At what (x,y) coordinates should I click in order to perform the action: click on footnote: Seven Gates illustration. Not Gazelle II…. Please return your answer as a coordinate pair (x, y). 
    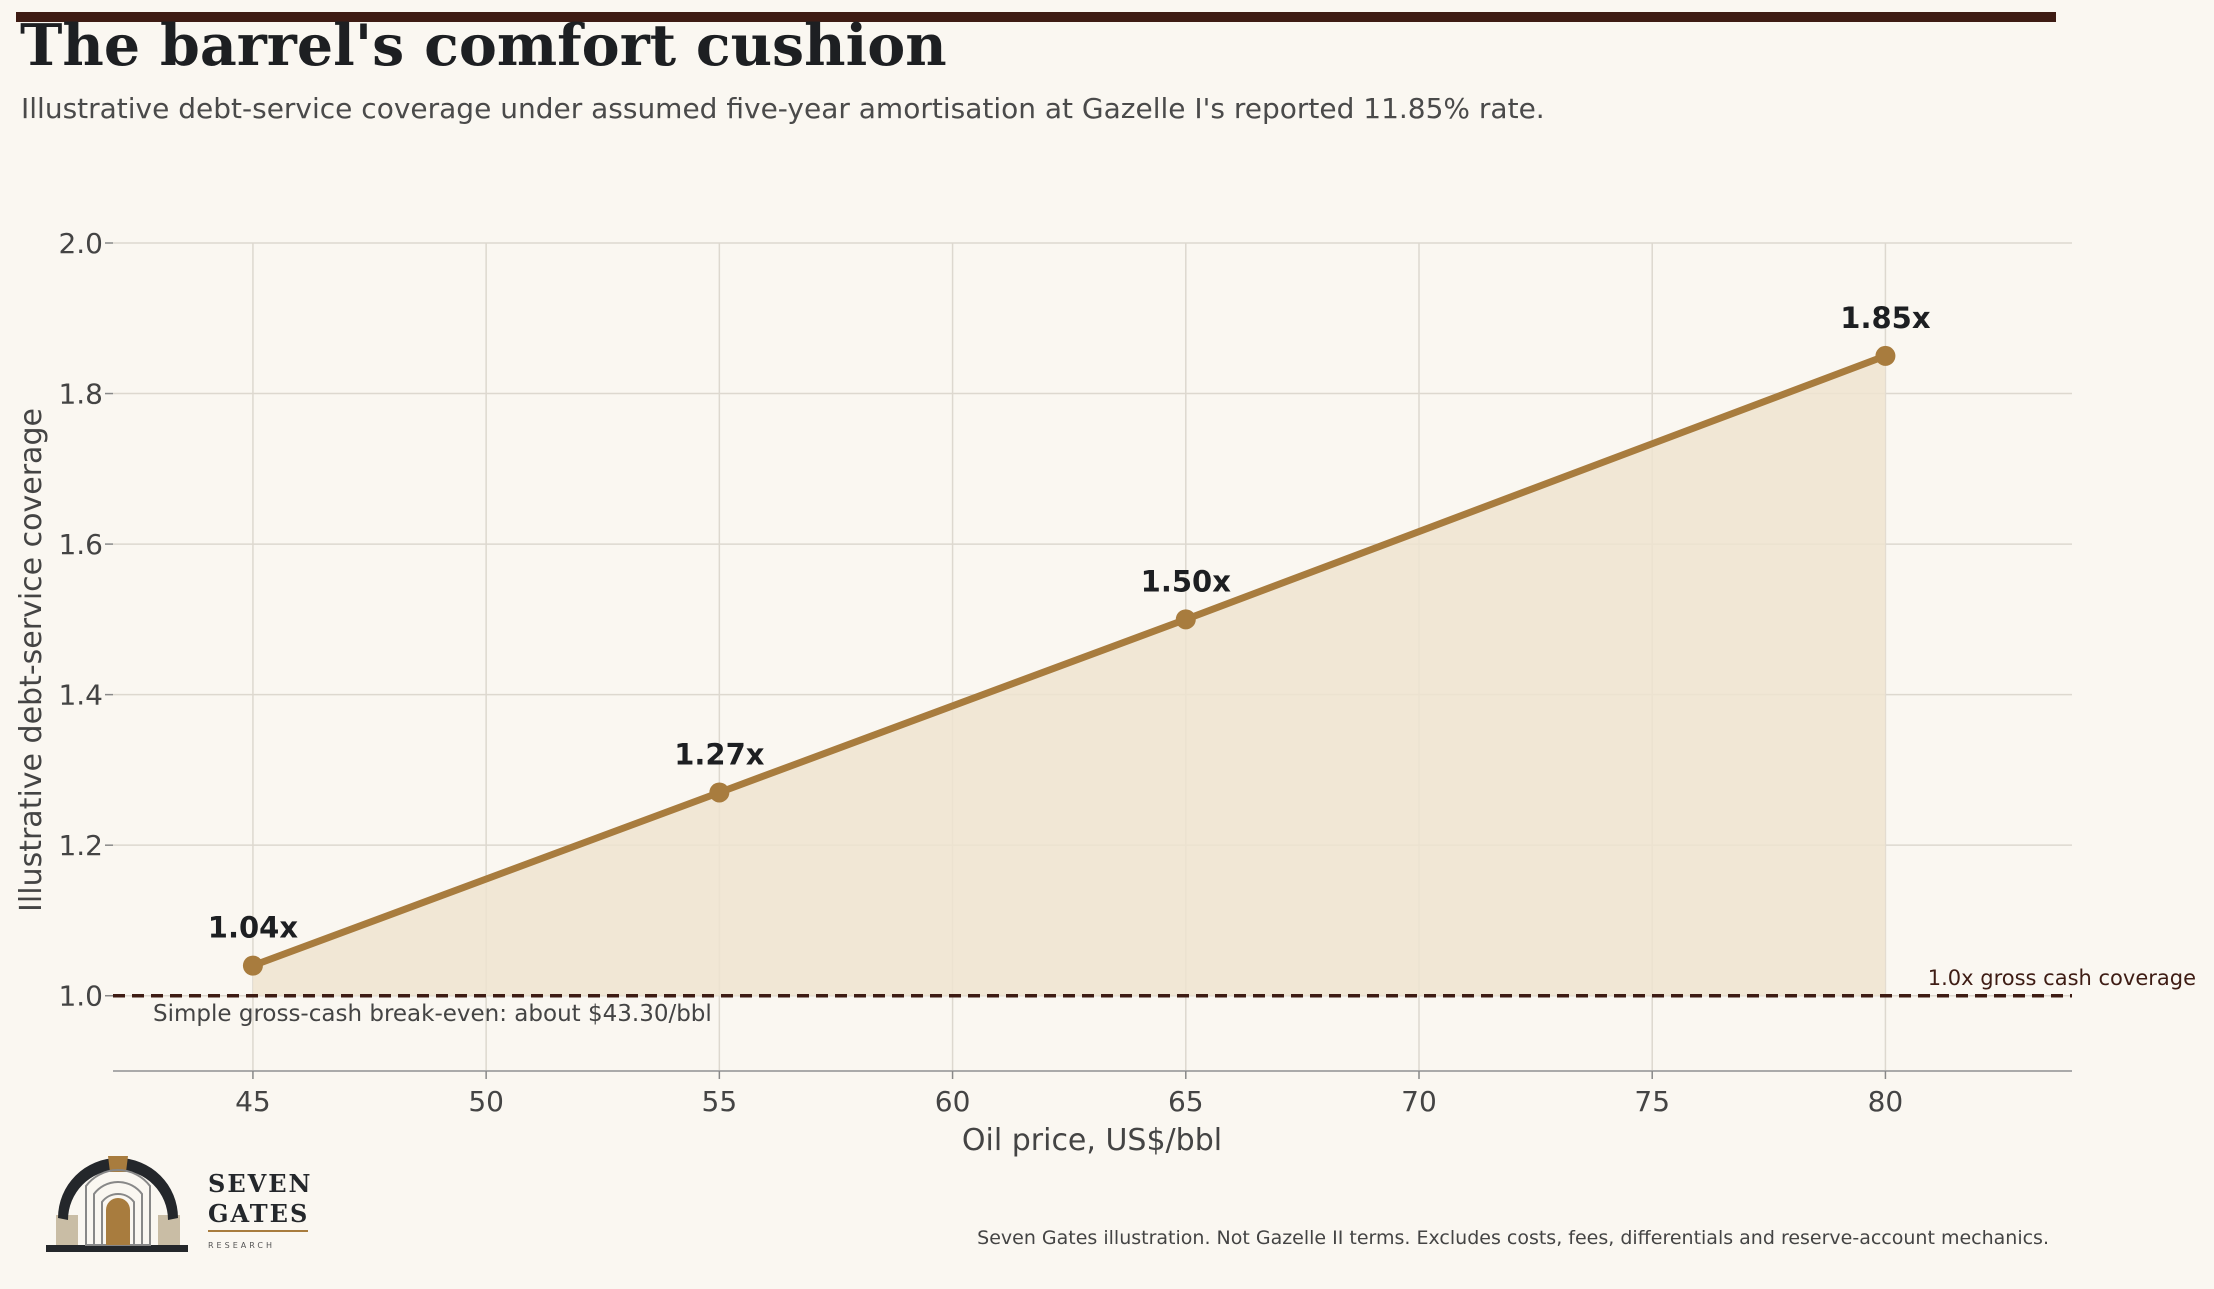
    Looking at the image, I should click on (1513, 1238).